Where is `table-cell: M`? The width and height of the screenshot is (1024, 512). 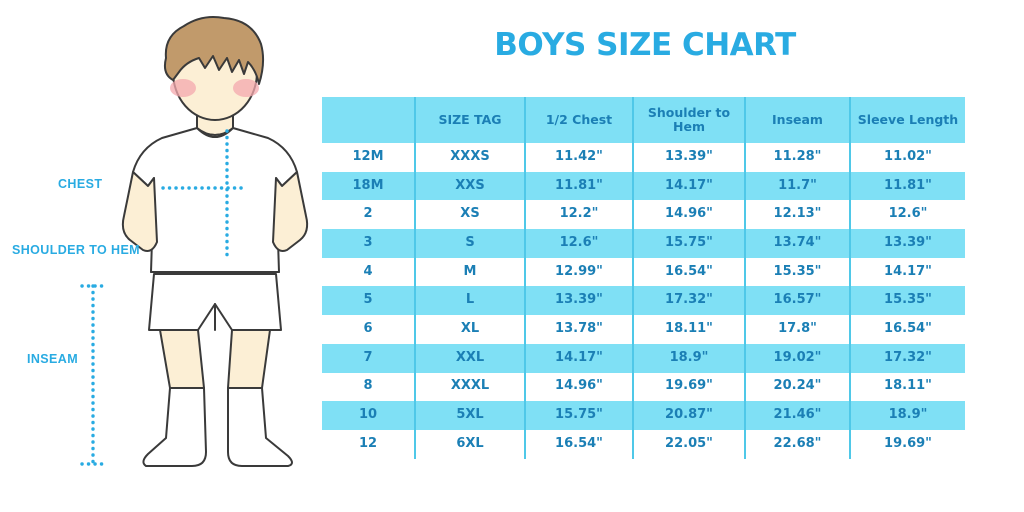
table-cell: M is located at coordinates (469, 272).